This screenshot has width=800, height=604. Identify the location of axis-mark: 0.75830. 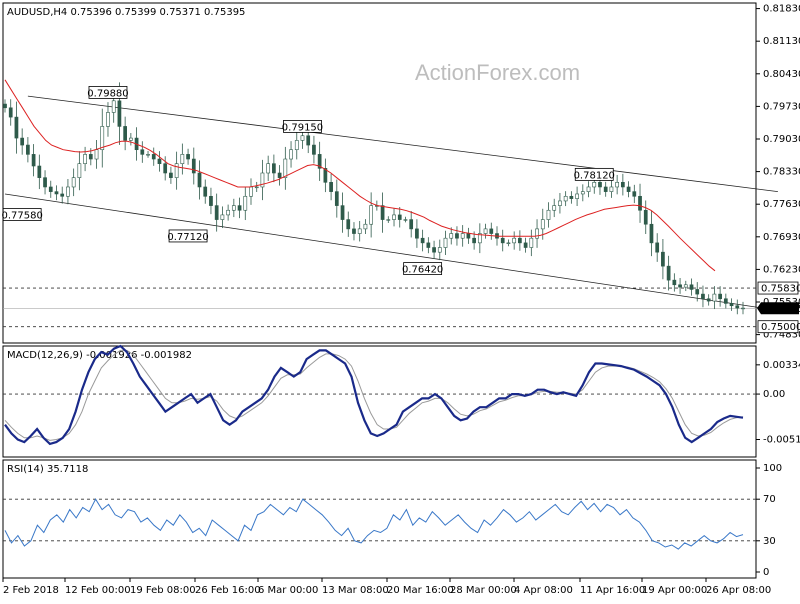
(778, 288).